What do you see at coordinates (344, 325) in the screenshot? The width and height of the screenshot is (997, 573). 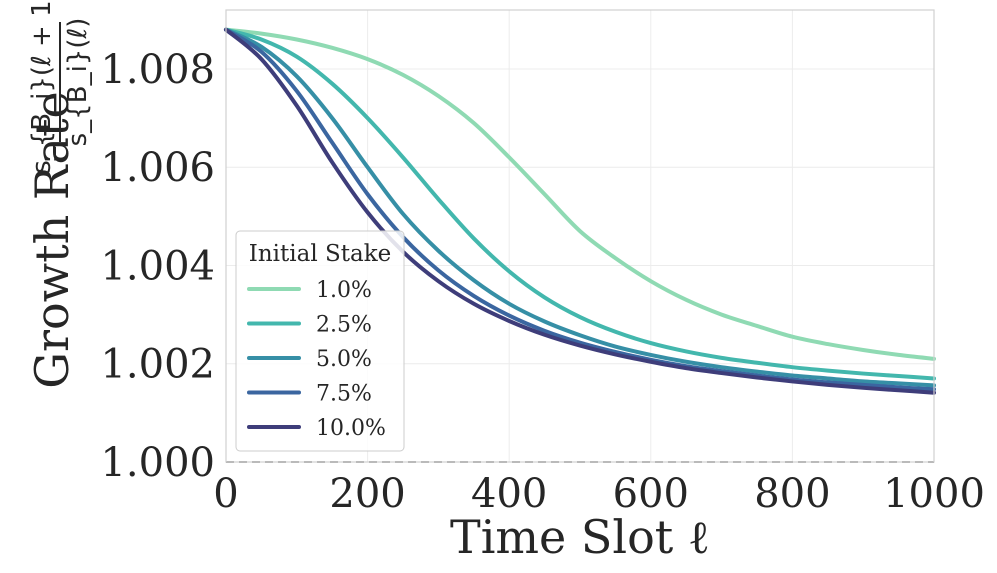 I see `legend-label-2: 2.5%` at bounding box center [344, 325].